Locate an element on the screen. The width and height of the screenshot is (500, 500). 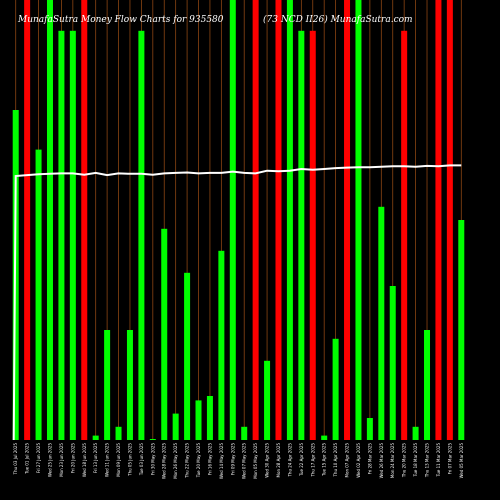
x-tick-label: Wed 05 Mar 2025 is located at coordinates (461, 461).